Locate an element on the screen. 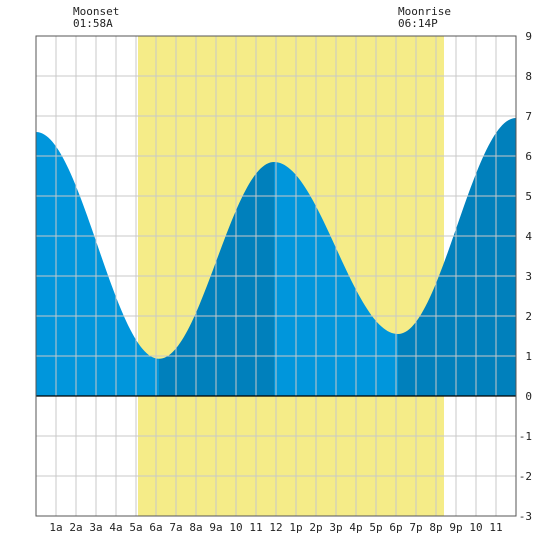 The image size is (550, 550). x-tick-label: 3a is located at coordinates (95, 527).